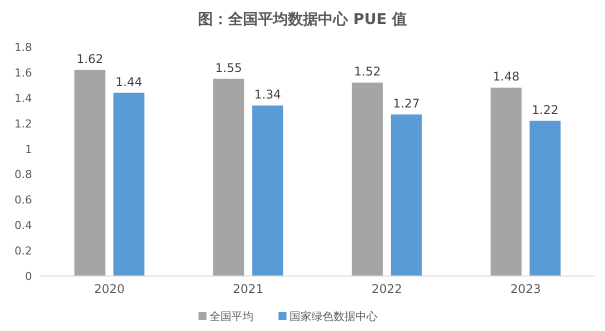 This screenshot has width=605, height=331. What do you see at coordinates (525, 289) in the screenshot?
I see `x-tick-label: 2023` at bounding box center [525, 289].